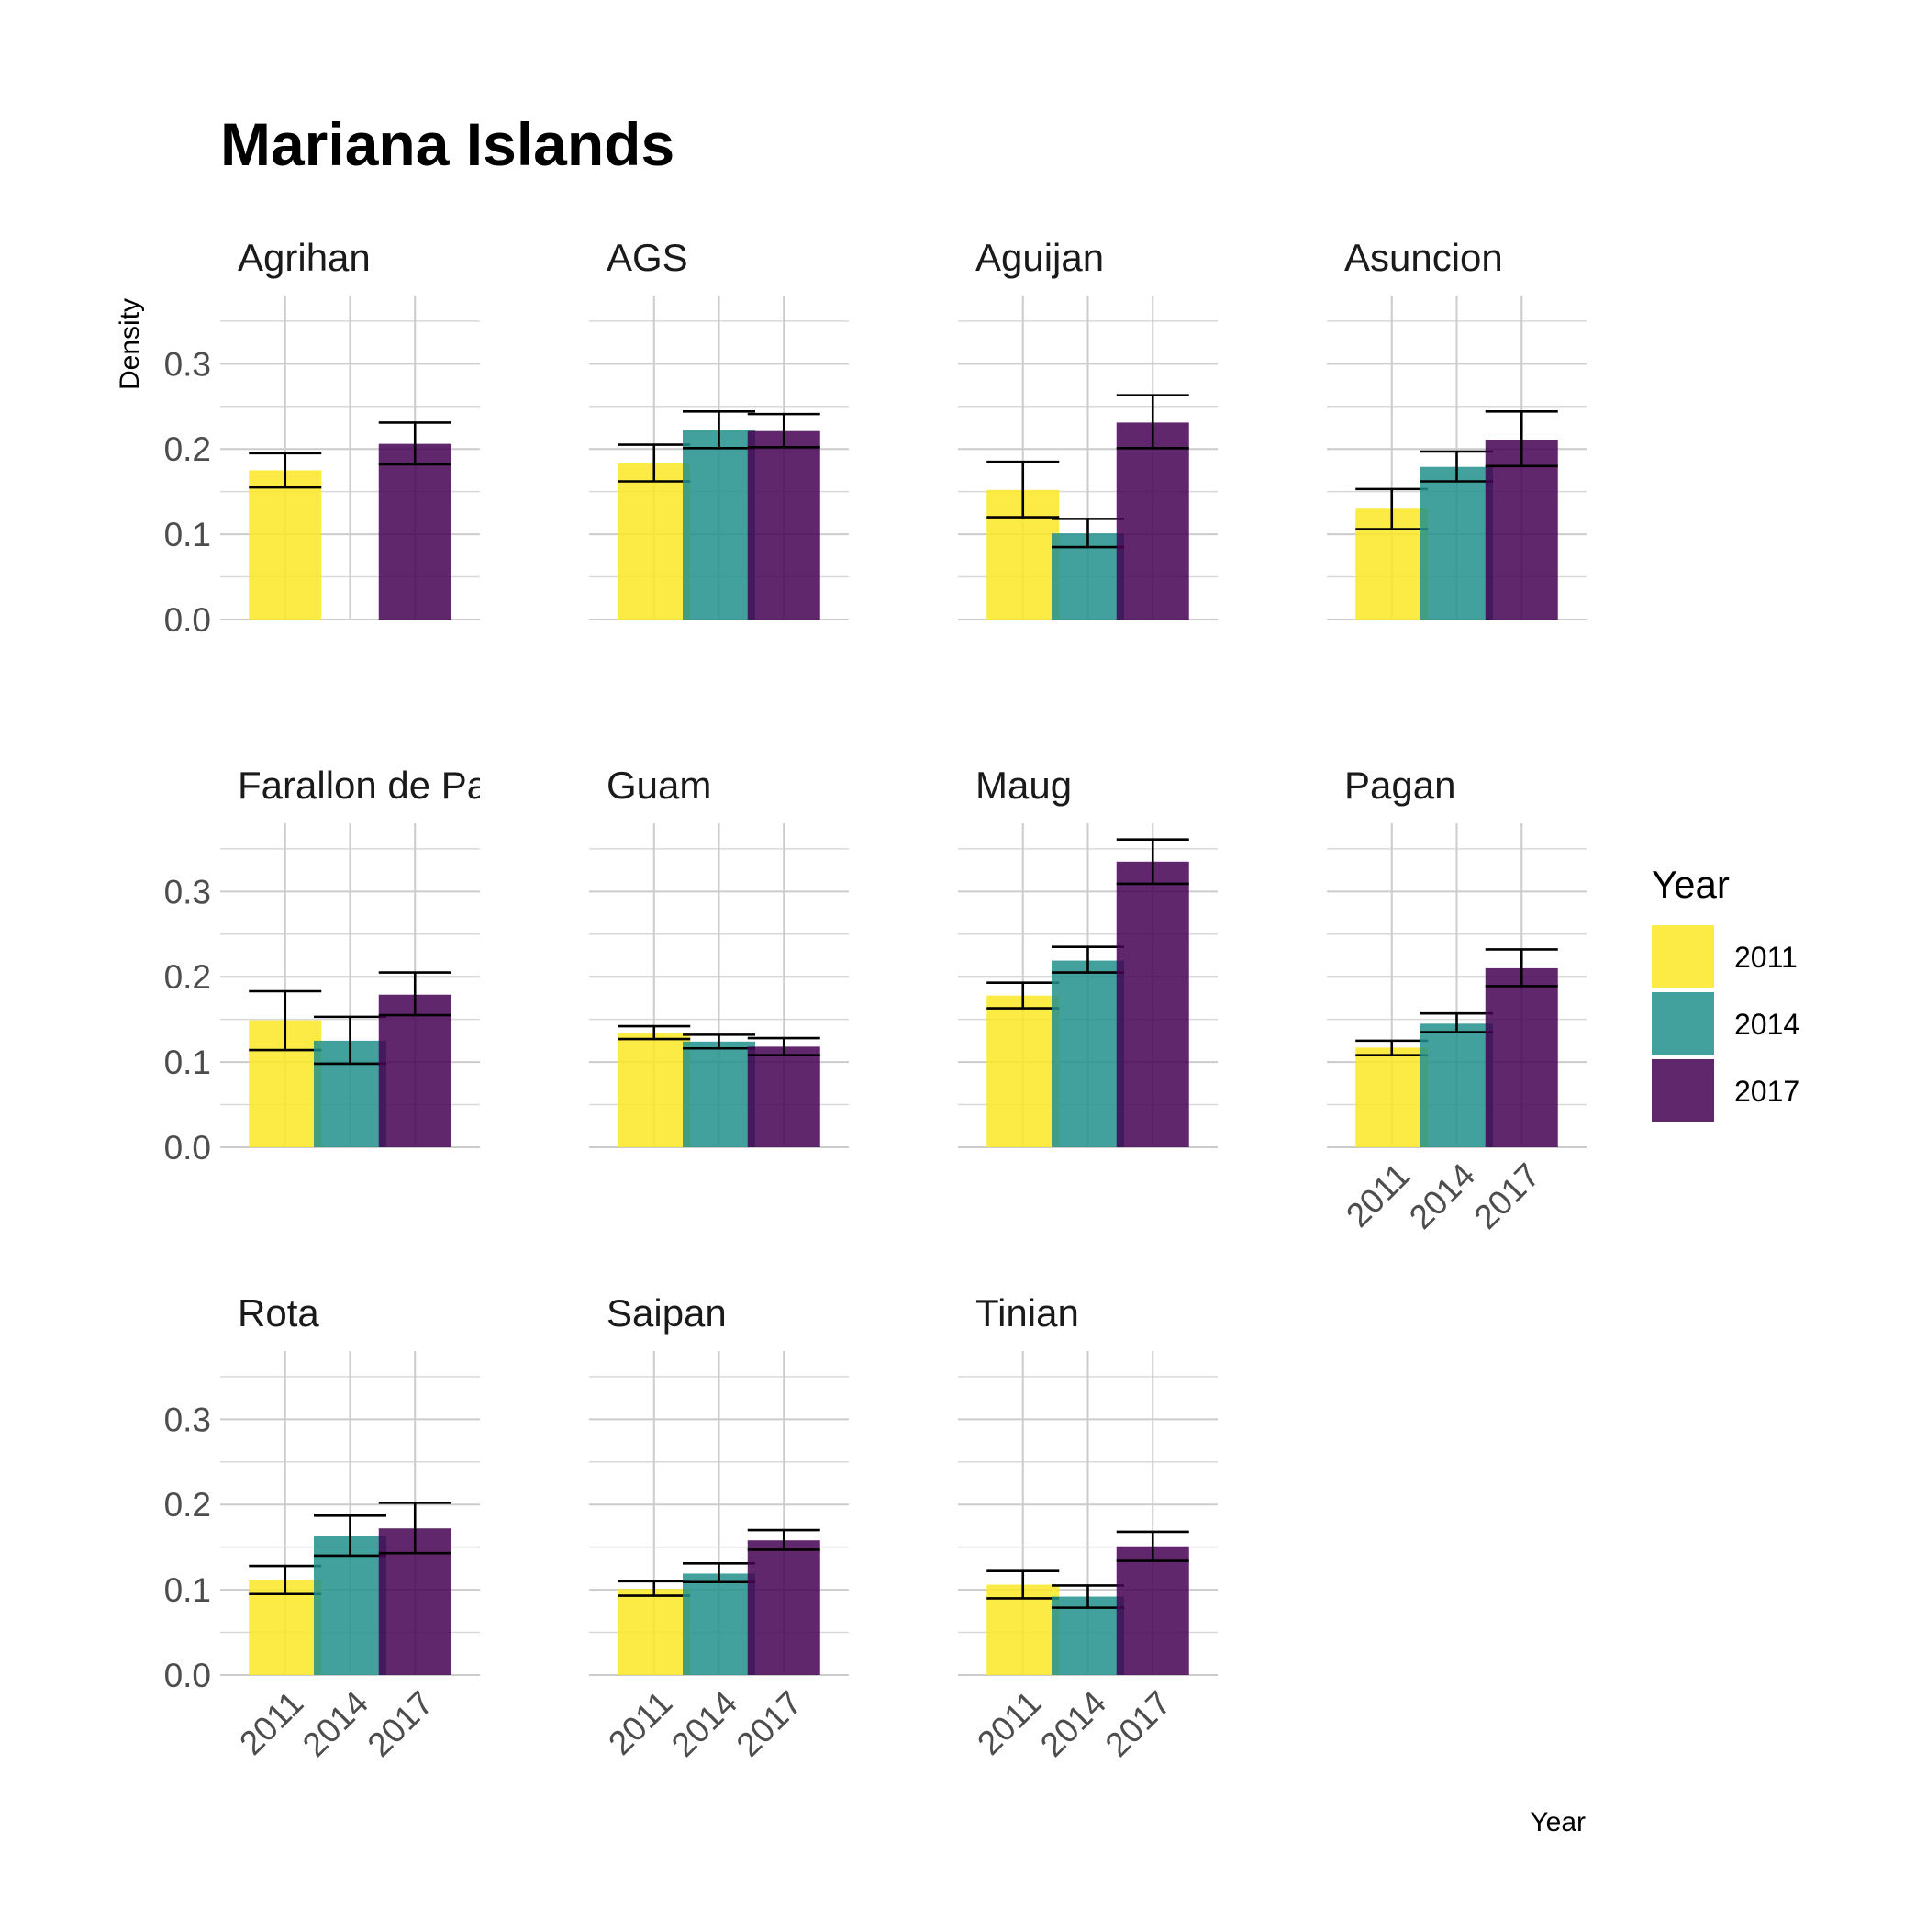  What do you see at coordinates (278, 1313) in the screenshot?
I see `facet-strip-label: Rota` at bounding box center [278, 1313].